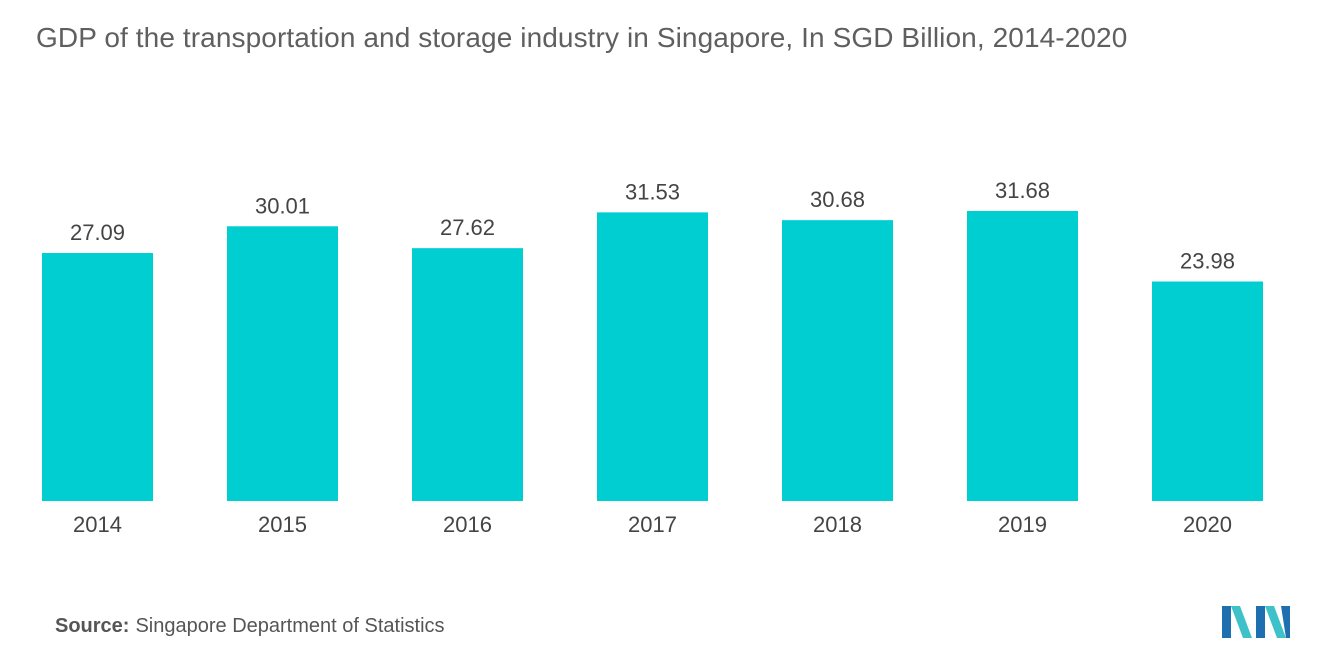  Describe the element at coordinates (1256, 622) in the screenshot. I see `mordor-intelligence-logo-icon` at that location.